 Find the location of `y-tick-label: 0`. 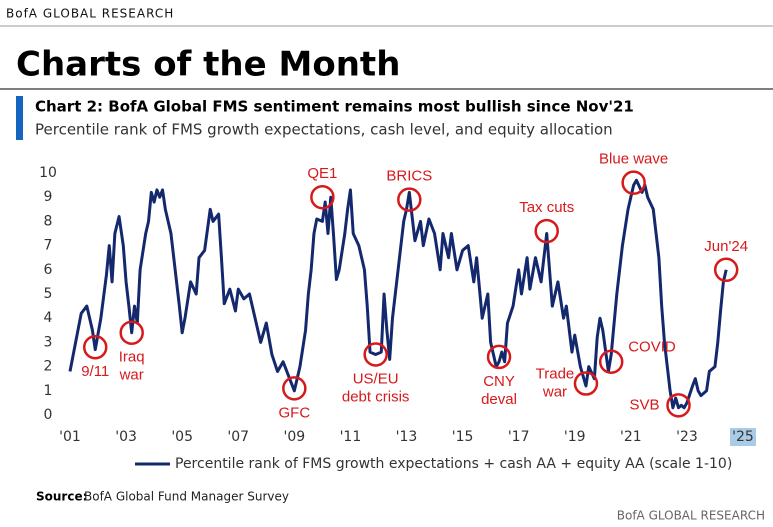

y-tick-label: 0 is located at coordinates (48, 415).